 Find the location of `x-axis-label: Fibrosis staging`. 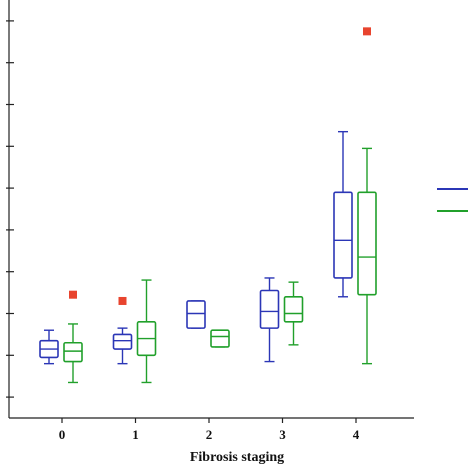

x-axis-label: Fibrosis staging is located at coordinates (237, 457).